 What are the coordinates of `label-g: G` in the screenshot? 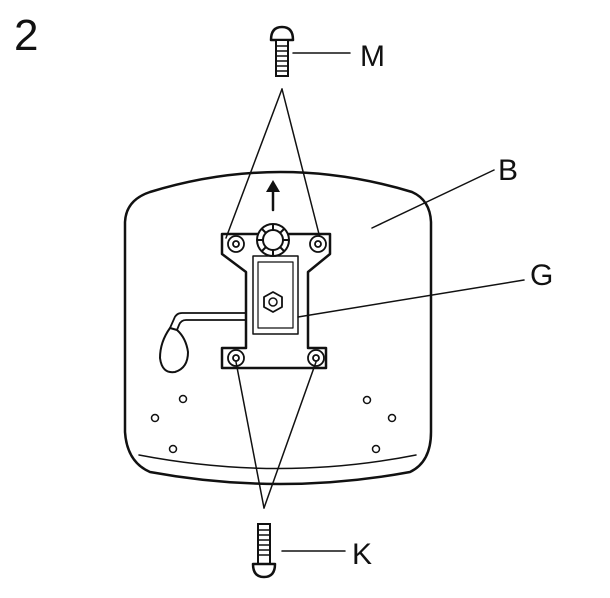 It's located at (541, 275).